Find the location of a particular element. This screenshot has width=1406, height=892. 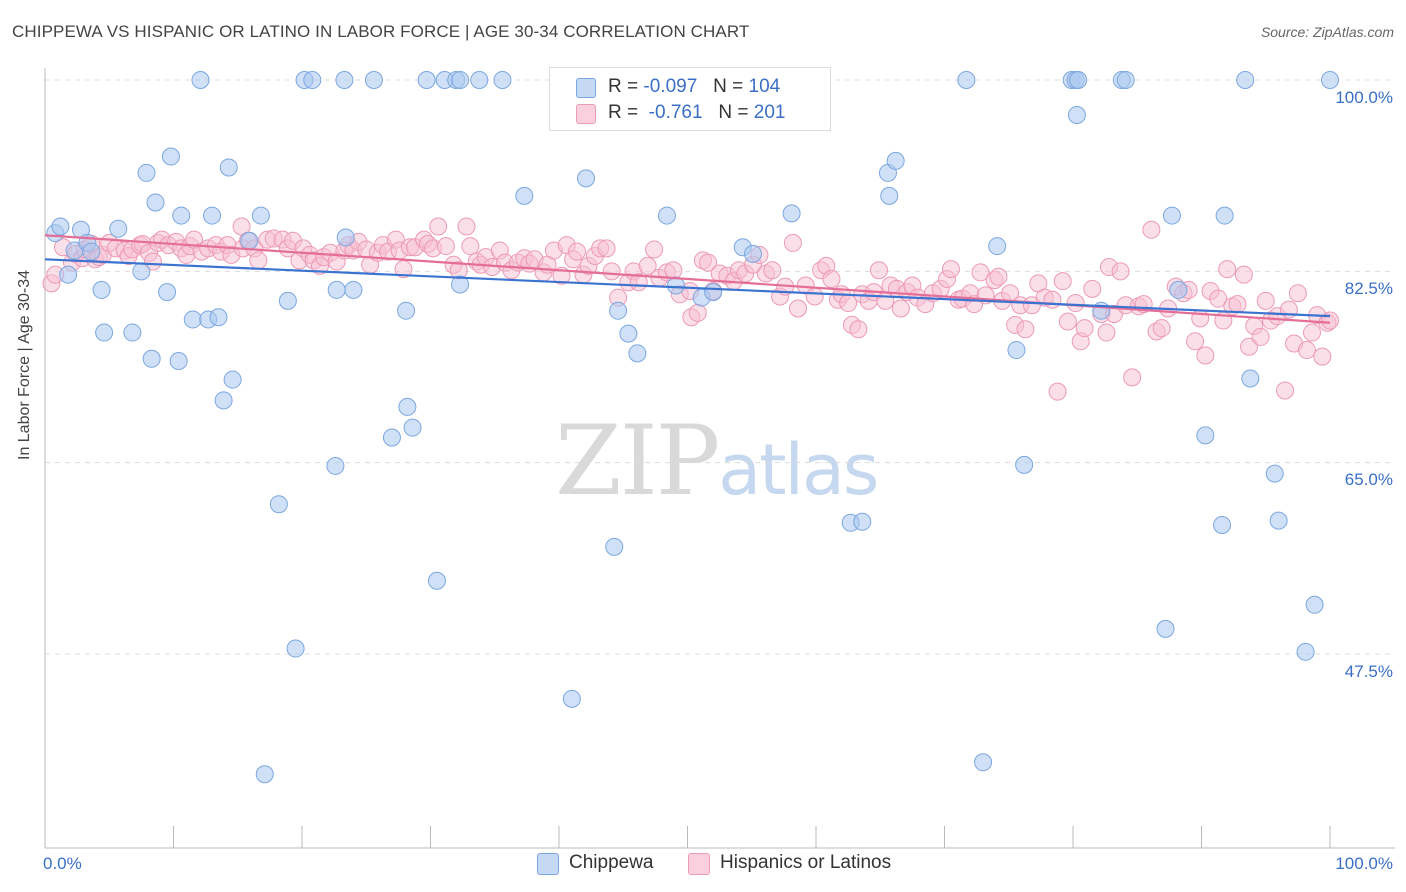

r-label: R = is located at coordinates (623, 86).